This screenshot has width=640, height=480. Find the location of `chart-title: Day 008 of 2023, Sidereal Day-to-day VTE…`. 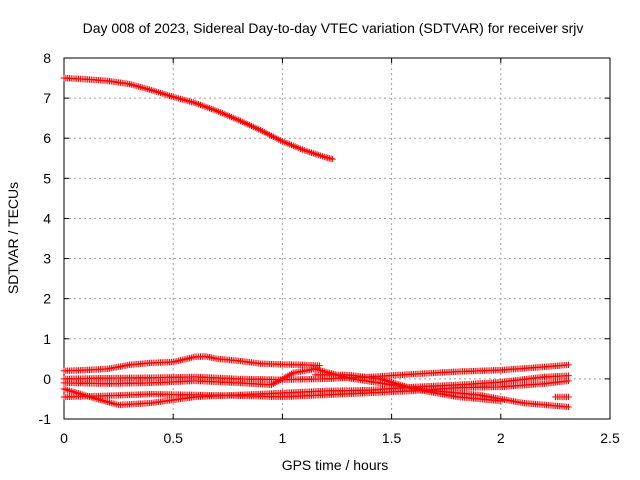

chart-title: Day 008 of 2023, Sidereal Day-to-day VTE… is located at coordinates (333, 28).